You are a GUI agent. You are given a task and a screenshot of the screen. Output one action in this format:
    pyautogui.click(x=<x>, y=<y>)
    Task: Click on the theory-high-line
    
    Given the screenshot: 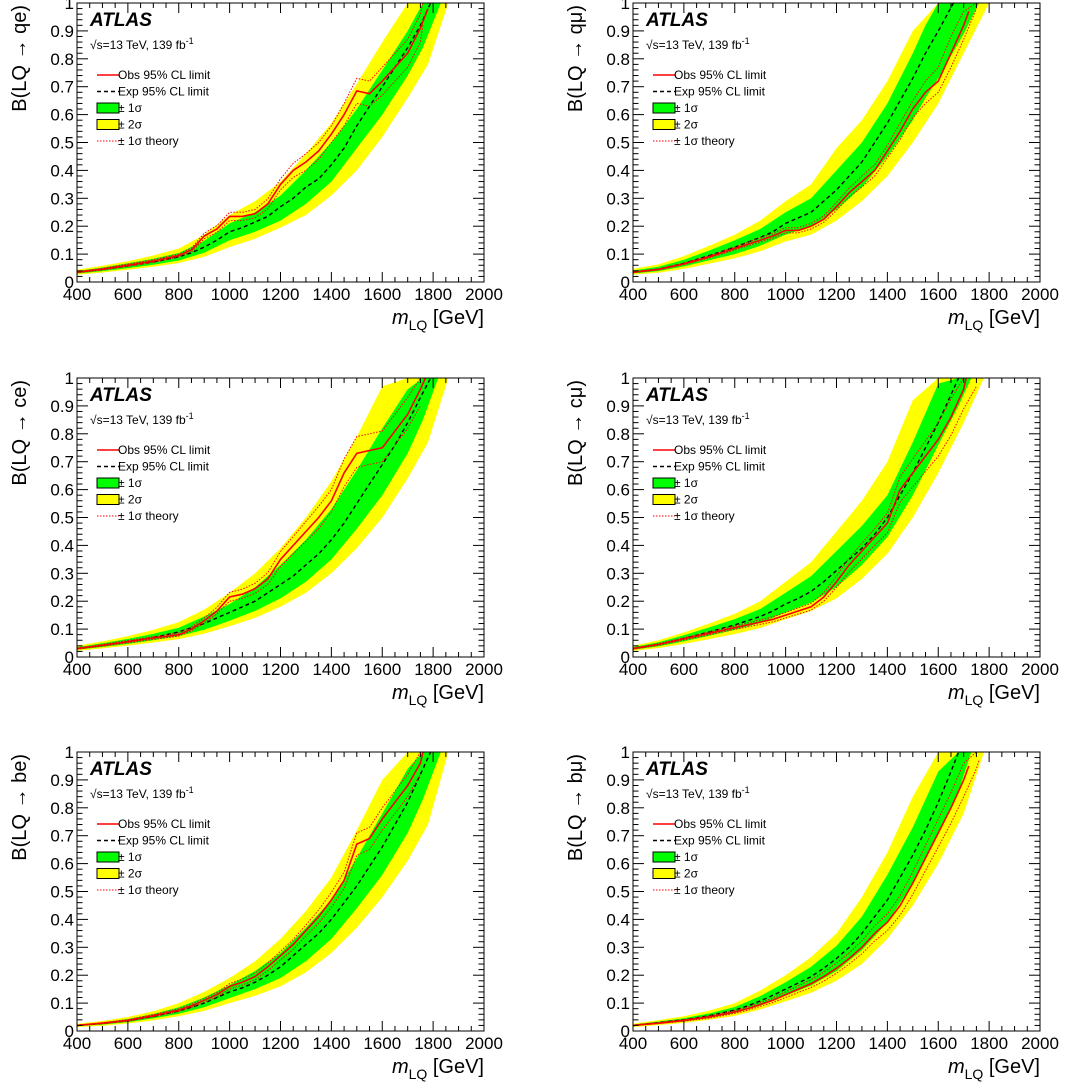 What is the action you would take?
    pyautogui.click(x=249, y=889)
    